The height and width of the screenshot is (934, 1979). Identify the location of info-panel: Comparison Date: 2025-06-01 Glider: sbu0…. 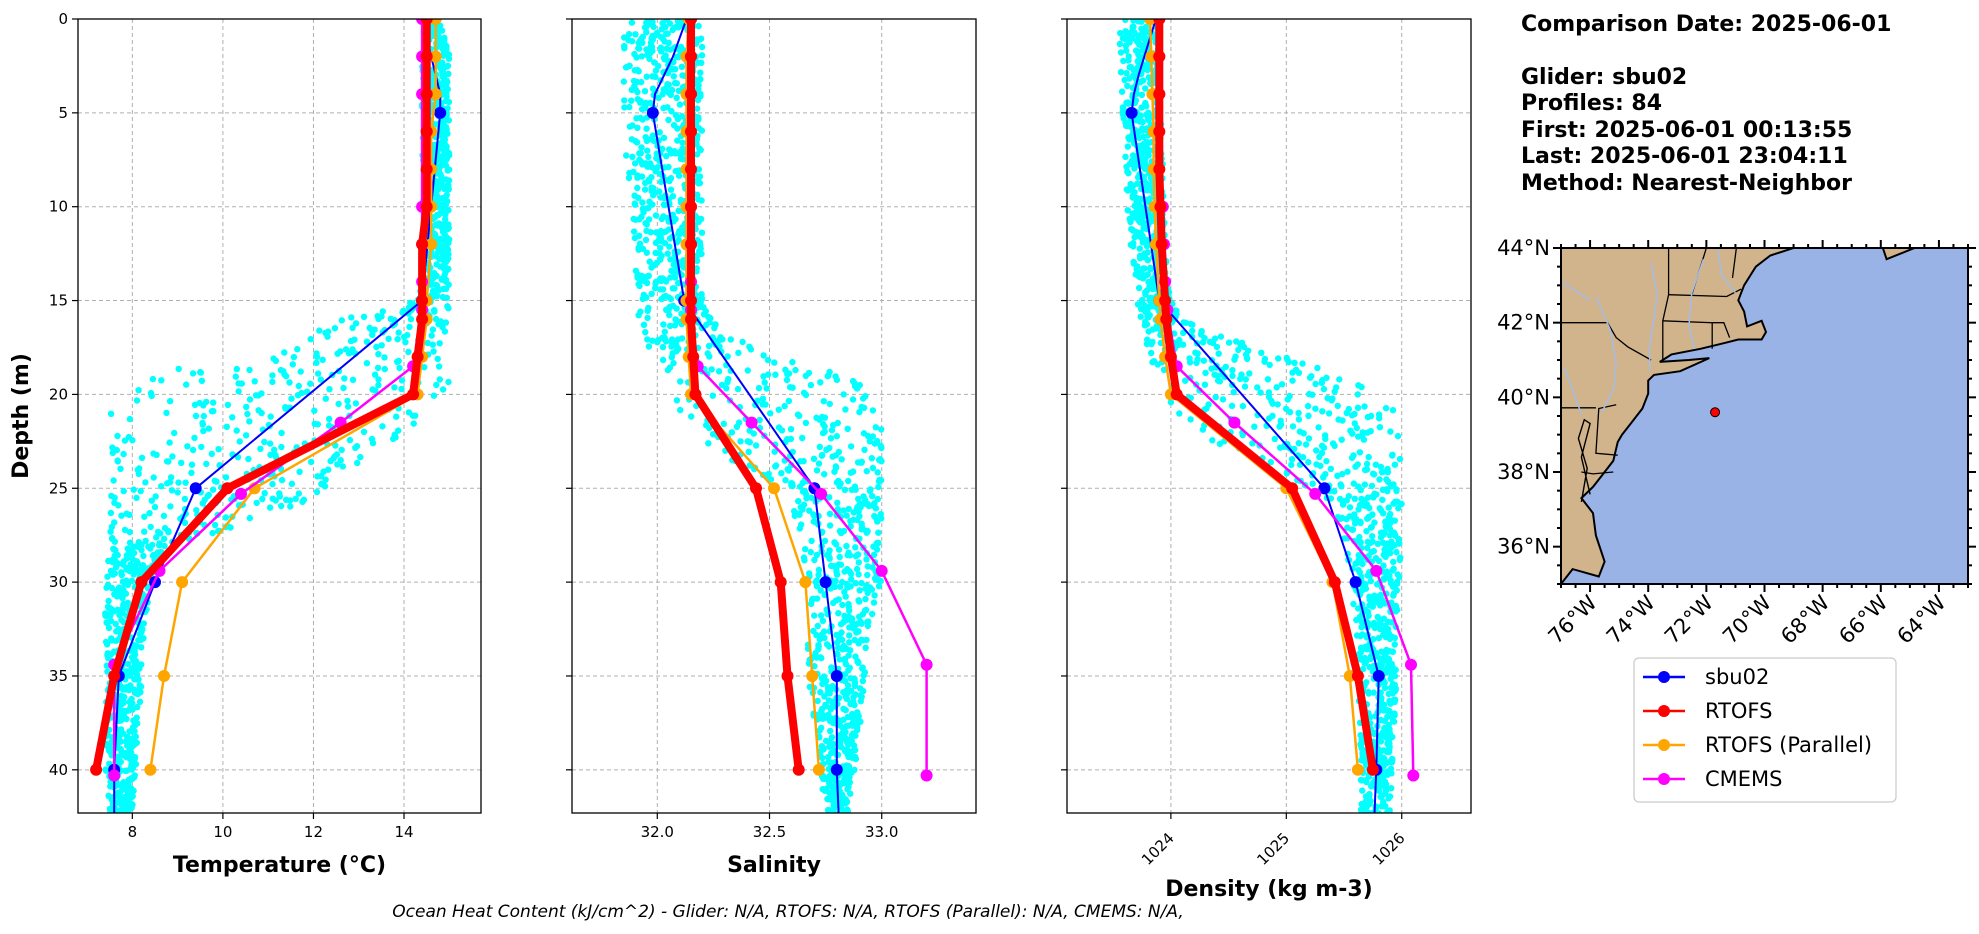
(1706, 104).